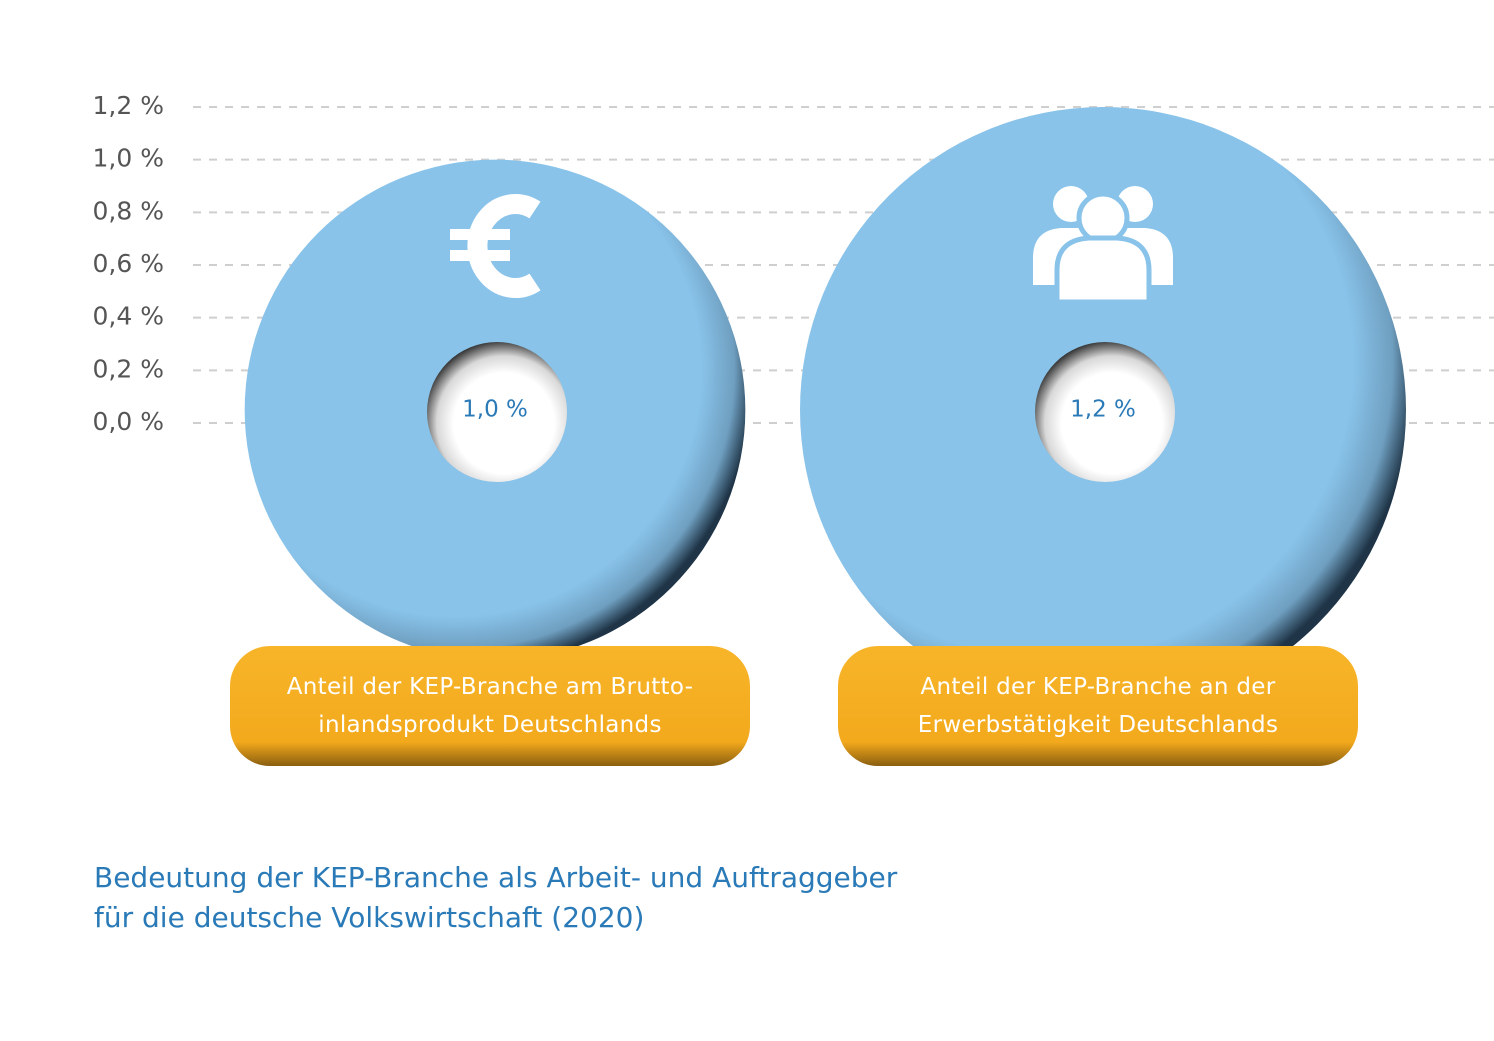 This screenshot has height=1041, width=1494. I want to click on value-label: 1,2 %, so click(1103, 410).